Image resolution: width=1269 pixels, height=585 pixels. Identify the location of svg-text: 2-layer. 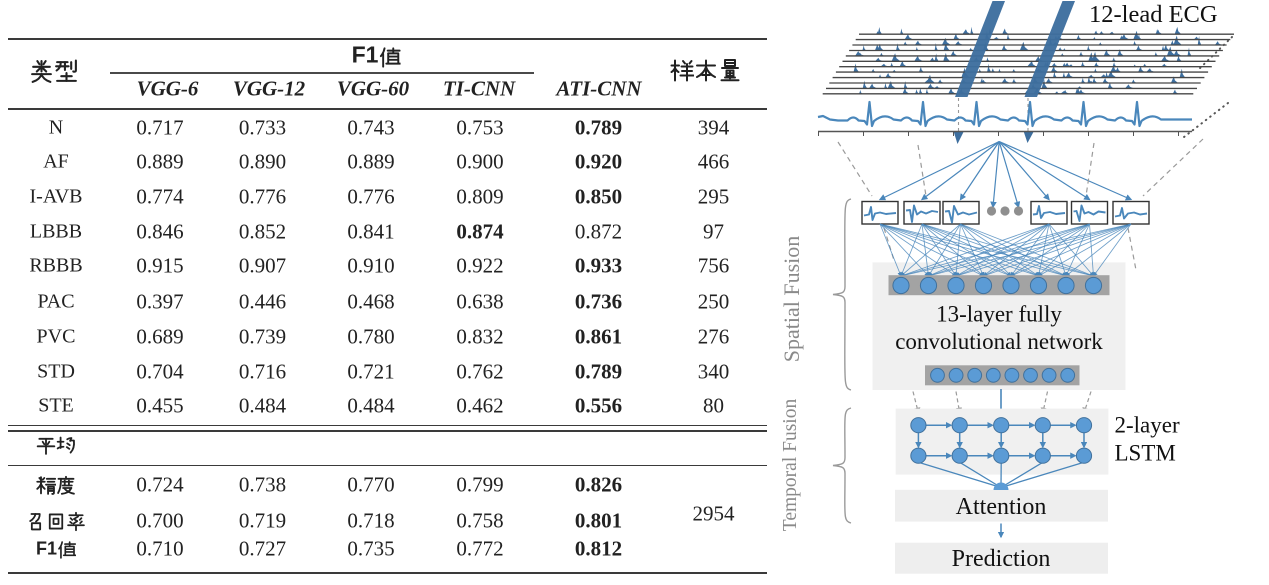
(1147, 425).